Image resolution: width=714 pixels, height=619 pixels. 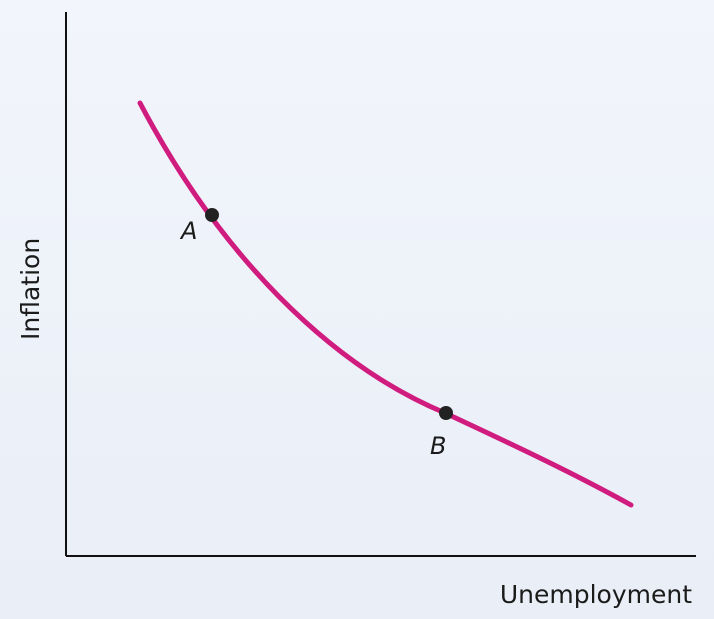 What do you see at coordinates (189, 231) in the screenshot?
I see `point-a-label: A` at bounding box center [189, 231].